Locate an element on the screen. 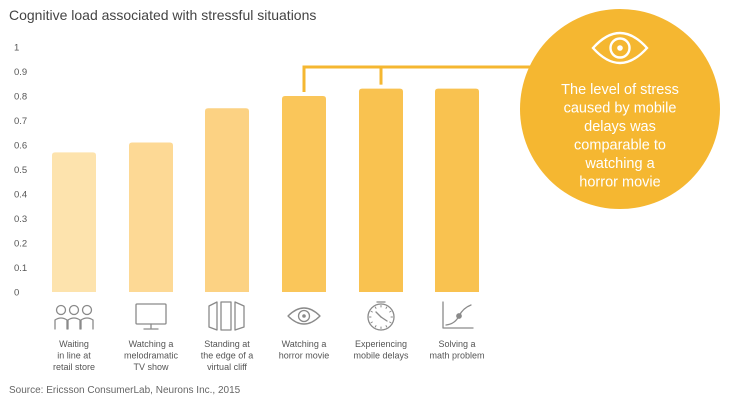 This screenshot has height=403, width=730. callout-circle is located at coordinates (620, 109).